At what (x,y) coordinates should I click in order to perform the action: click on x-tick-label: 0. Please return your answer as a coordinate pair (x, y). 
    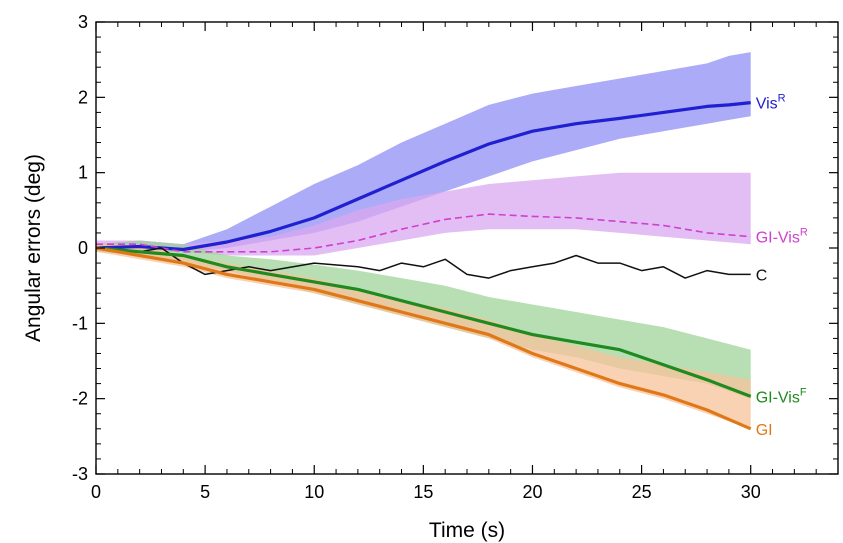
    Looking at the image, I should click on (96, 492).